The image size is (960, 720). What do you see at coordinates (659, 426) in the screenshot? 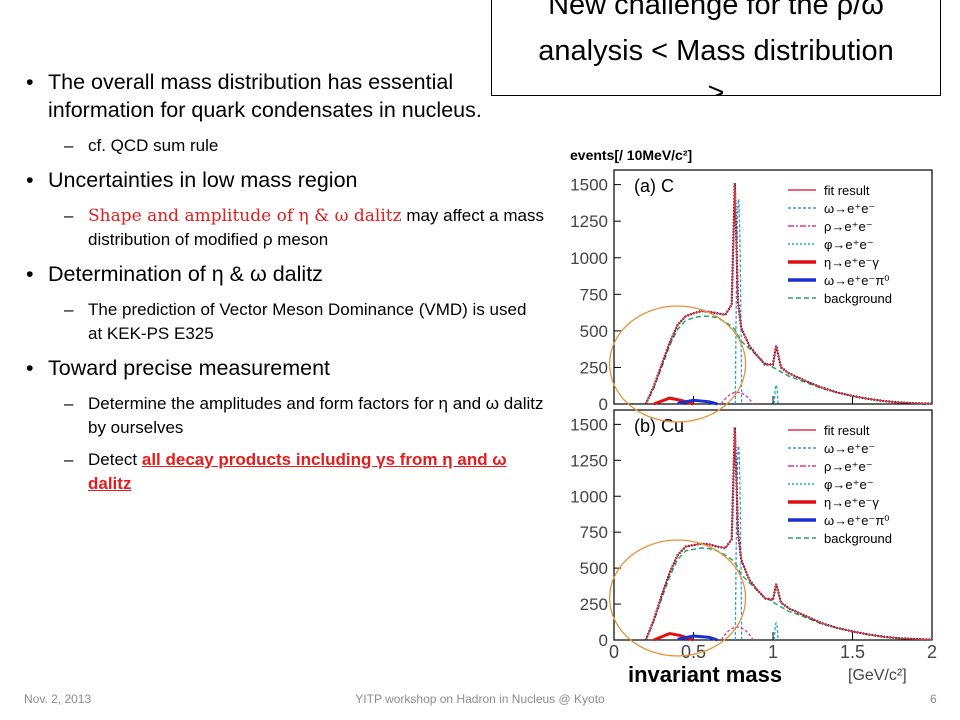
I see `panel-label: (b) Cu` at bounding box center [659, 426].